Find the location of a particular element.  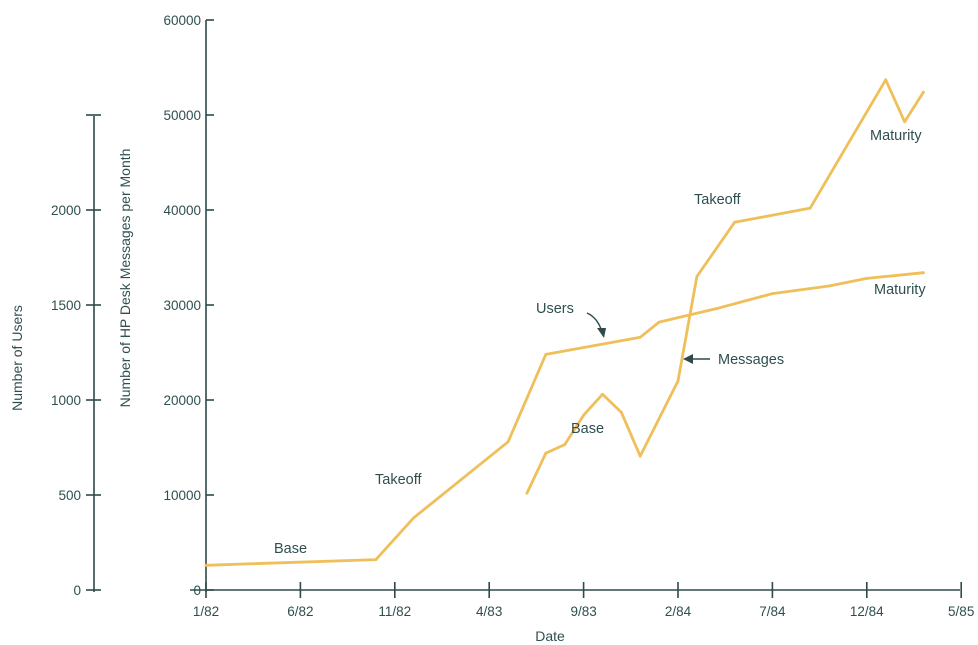

messages-arrow is located at coordinates (696, 359).